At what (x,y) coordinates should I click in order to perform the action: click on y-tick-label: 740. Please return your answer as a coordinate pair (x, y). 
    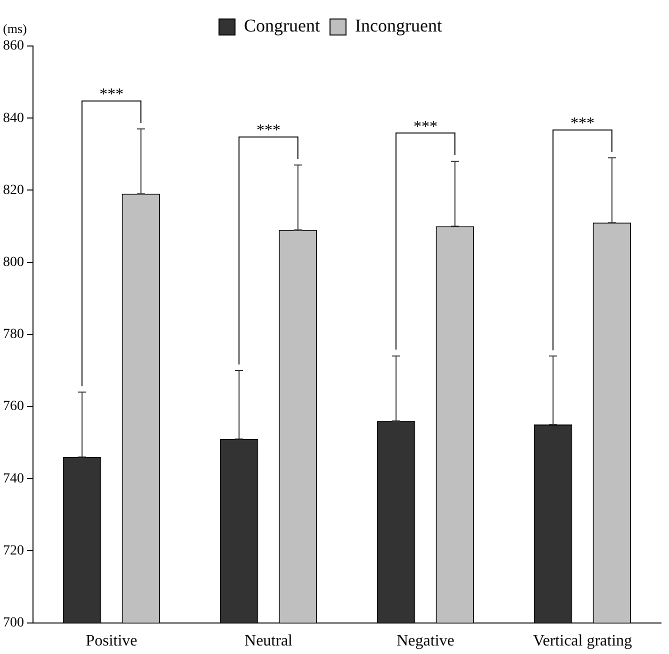
    Looking at the image, I should click on (13, 478).